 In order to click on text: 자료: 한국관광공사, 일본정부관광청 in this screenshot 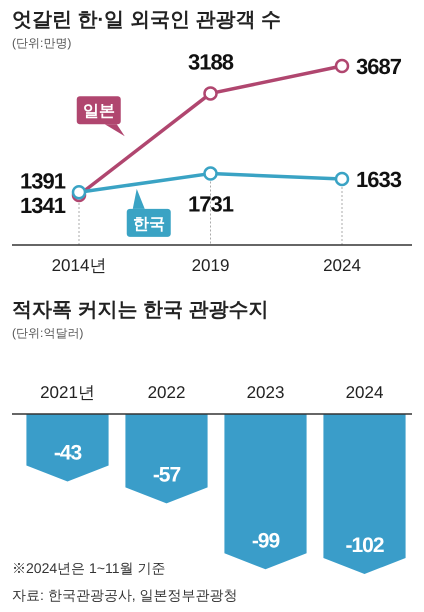, I will do `click(125, 595)`.